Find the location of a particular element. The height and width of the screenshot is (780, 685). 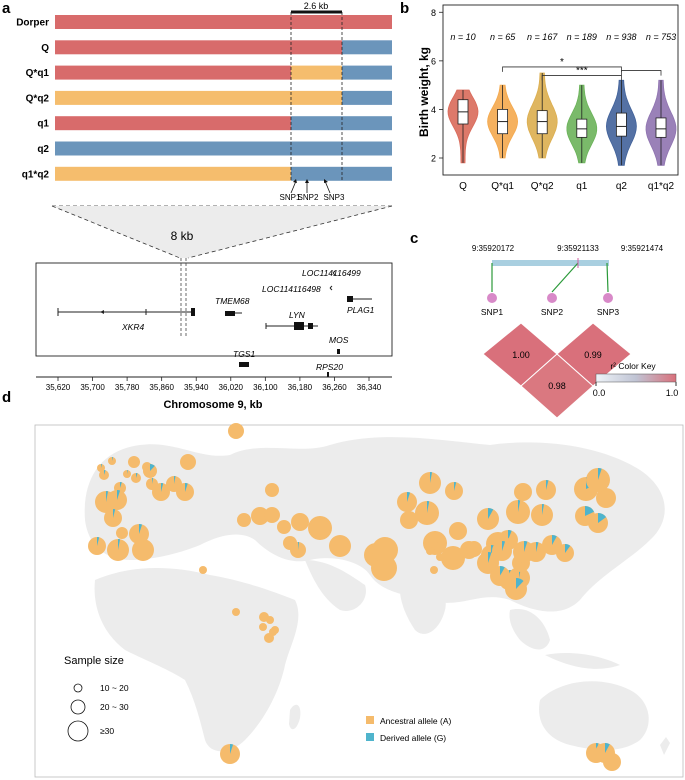

n-label: n = 189 is located at coordinates (582, 37).